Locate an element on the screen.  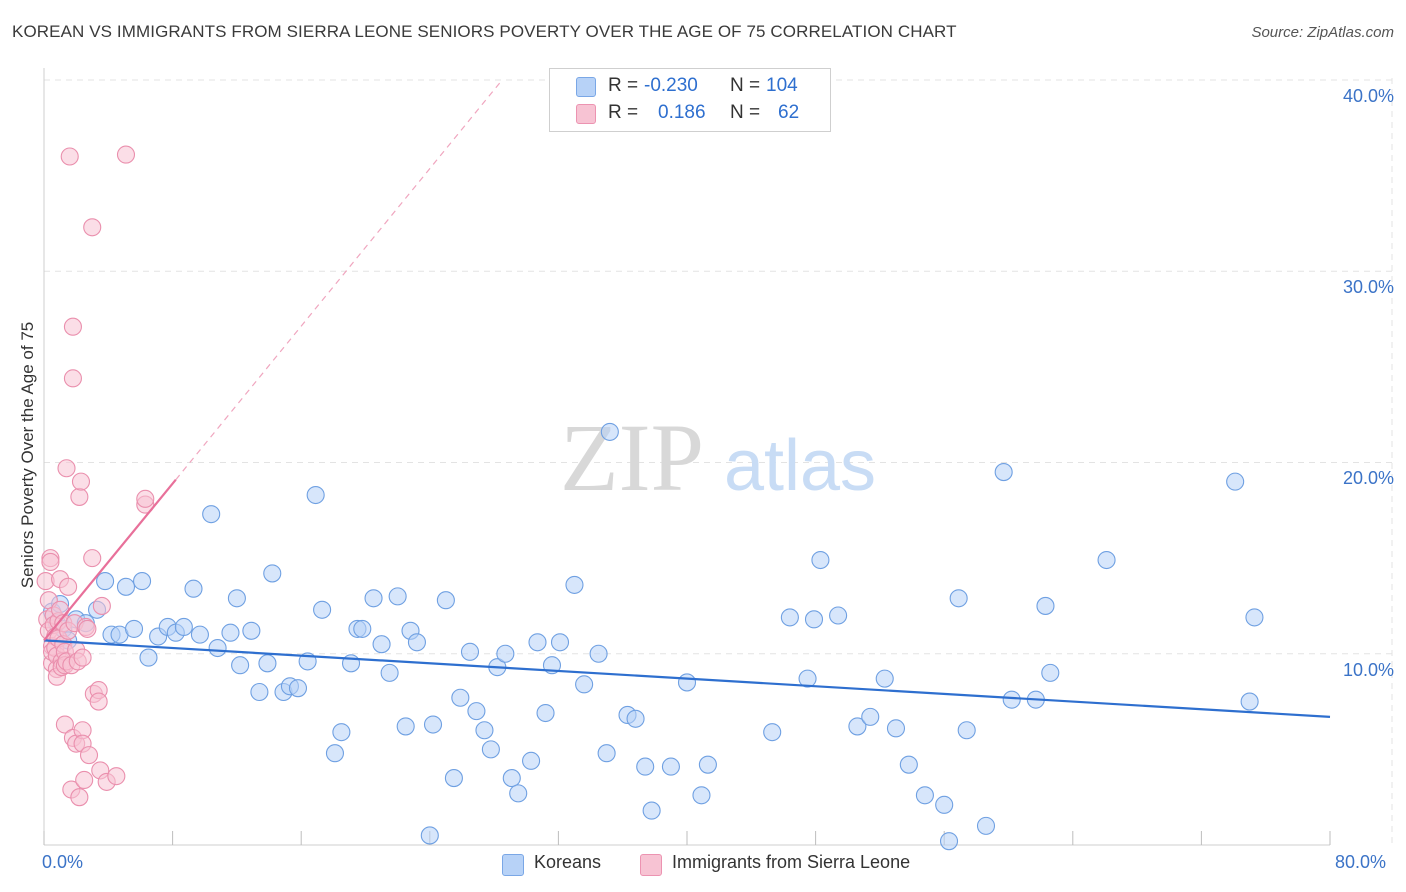
koreans-trend-line is located at coordinates (687, 678).